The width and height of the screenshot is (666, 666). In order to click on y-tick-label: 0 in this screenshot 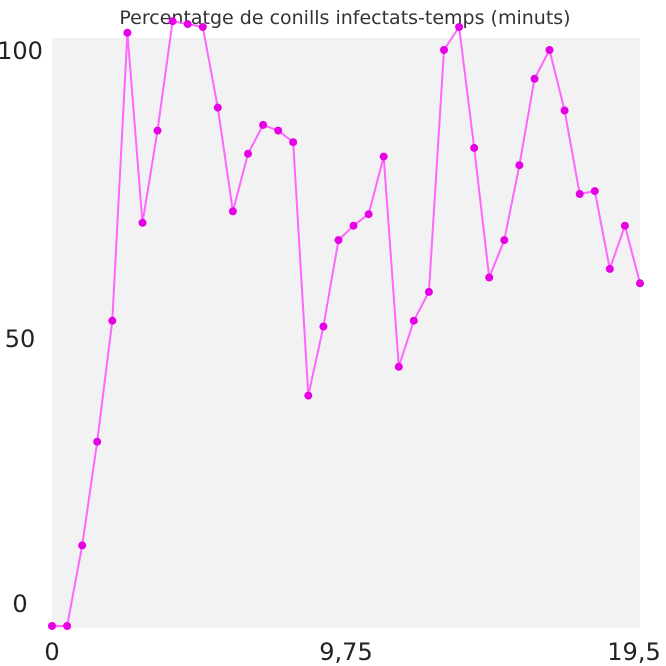, I will do `click(19, 604)`.